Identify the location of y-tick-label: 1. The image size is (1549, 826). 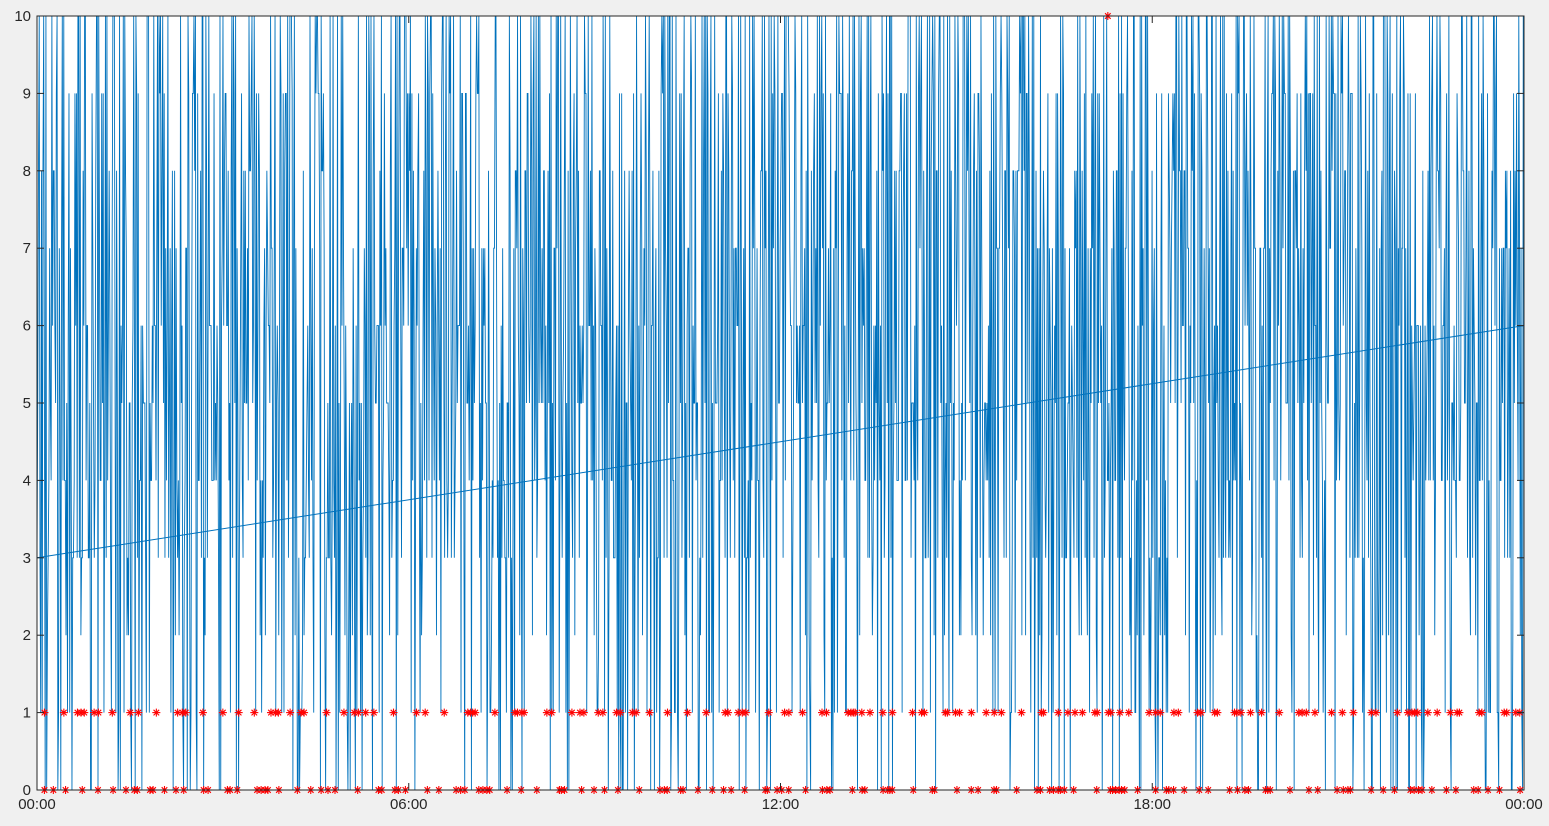
(27, 713).